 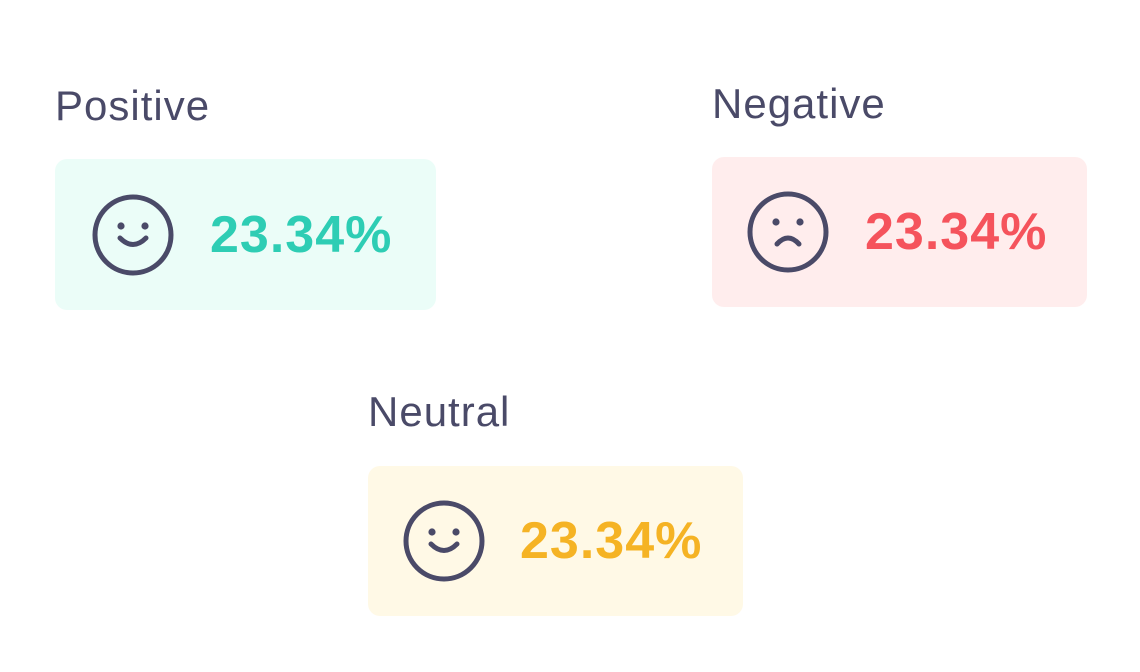 What do you see at coordinates (956, 232) in the screenshot?
I see `negative-value: 23.34%` at bounding box center [956, 232].